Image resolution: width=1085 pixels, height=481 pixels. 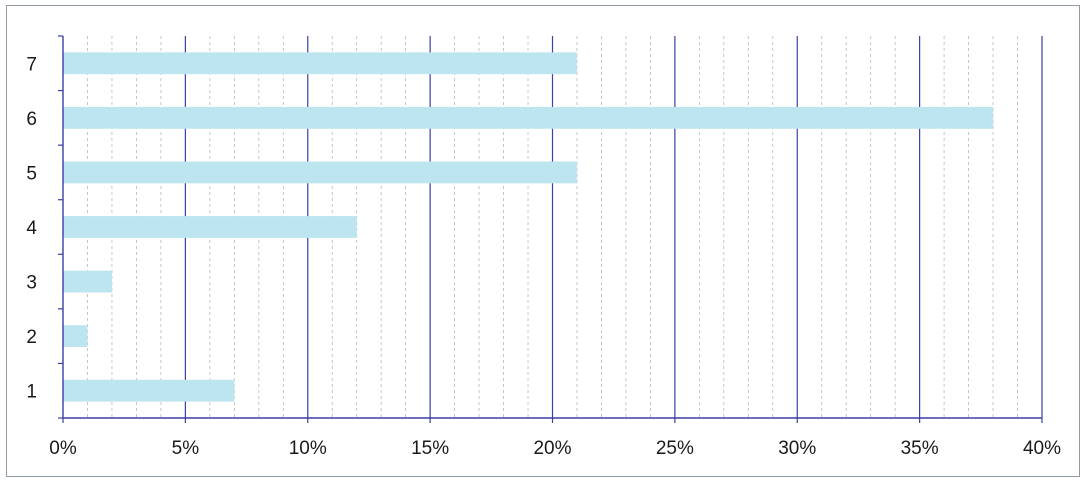 I want to click on y-tick-label: 7, so click(x=31, y=64).